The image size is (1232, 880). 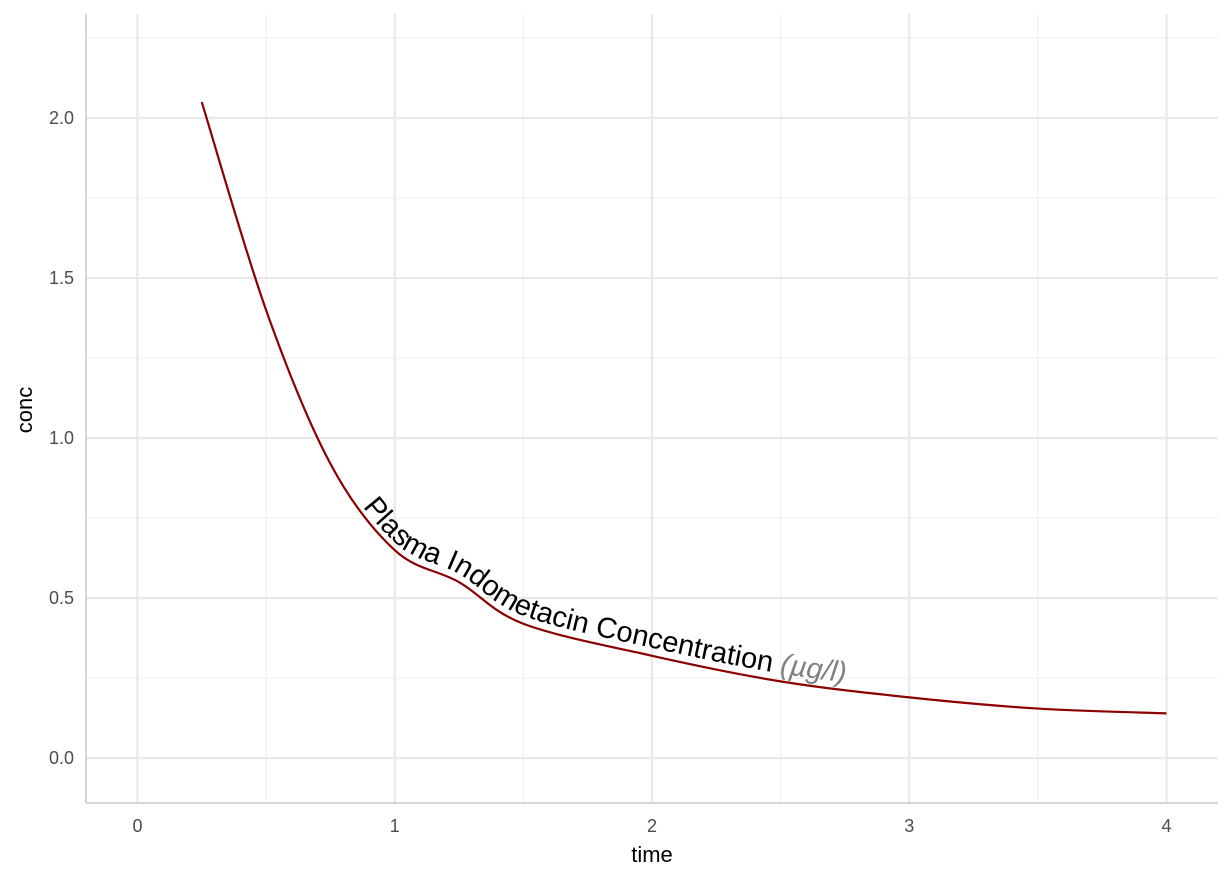 What do you see at coordinates (652, 826) in the screenshot?
I see `x-tick-label: 2` at bounding box center [652, 826].